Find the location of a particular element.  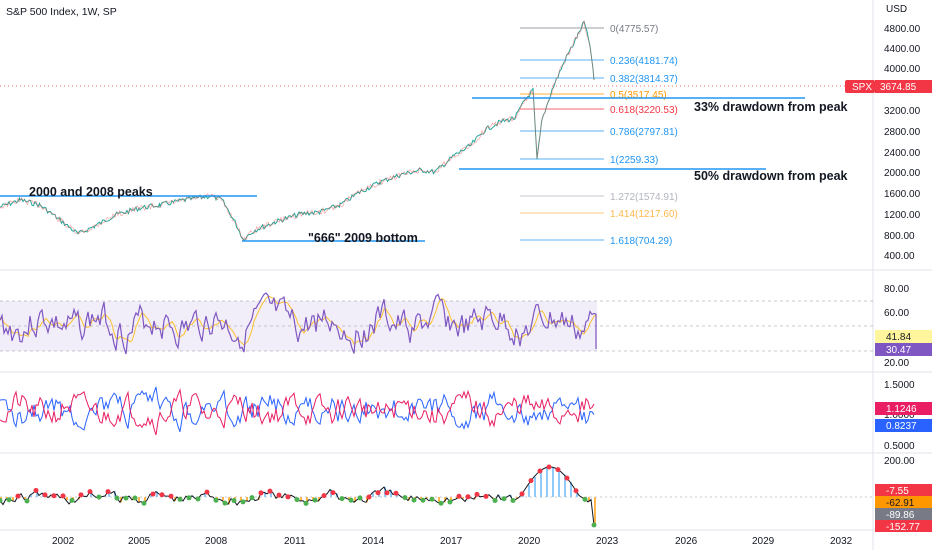

currency-label: USD is located at coordinates (896, 9).